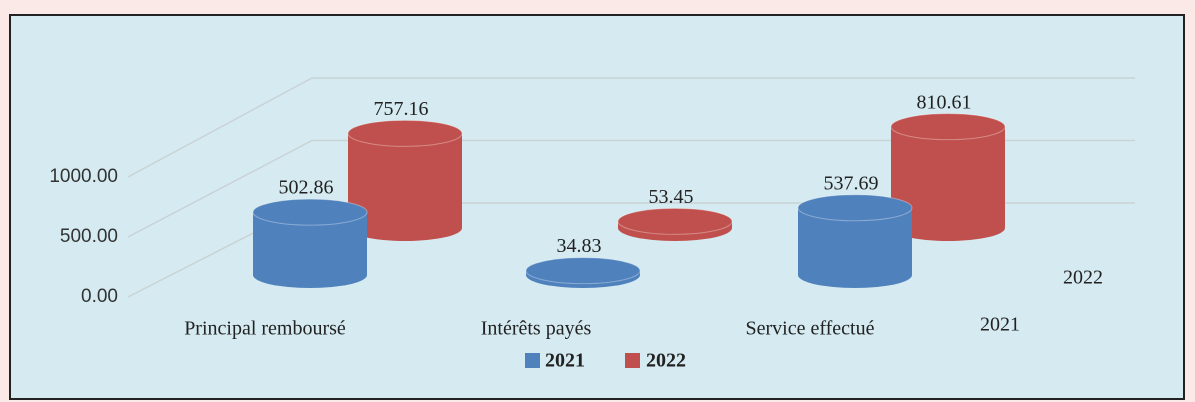  I want to click on depth-label: 2021, so click(1000, 325).